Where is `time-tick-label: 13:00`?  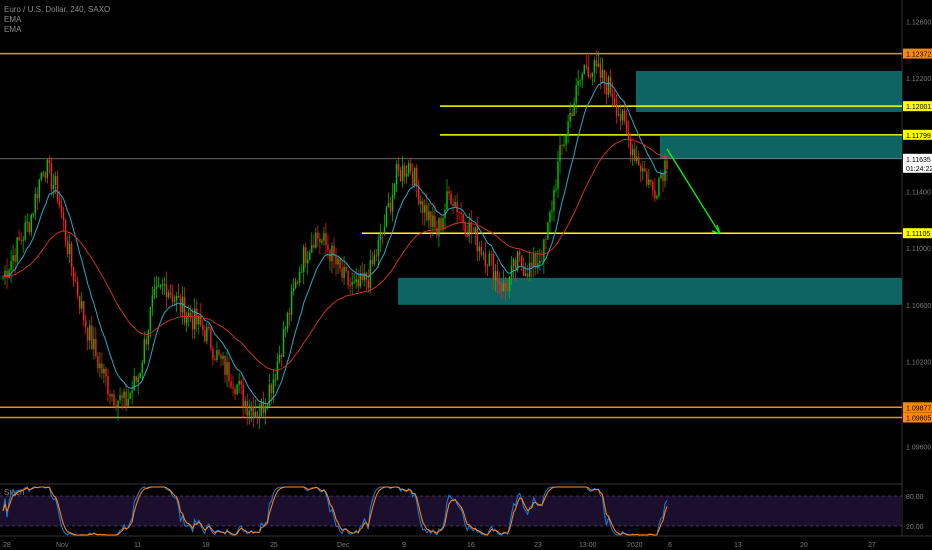 time-tick-label: 13:00 is located at coordinates (588, 545).